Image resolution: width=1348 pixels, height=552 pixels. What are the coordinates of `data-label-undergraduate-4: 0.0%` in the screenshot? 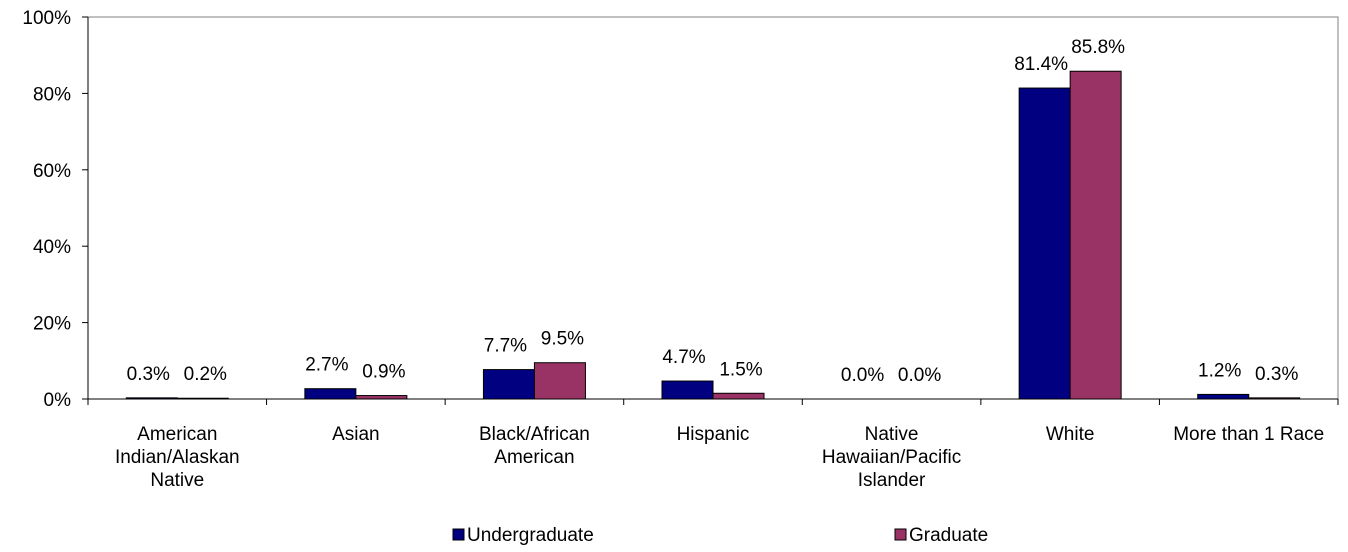 It's located at (862, 375).